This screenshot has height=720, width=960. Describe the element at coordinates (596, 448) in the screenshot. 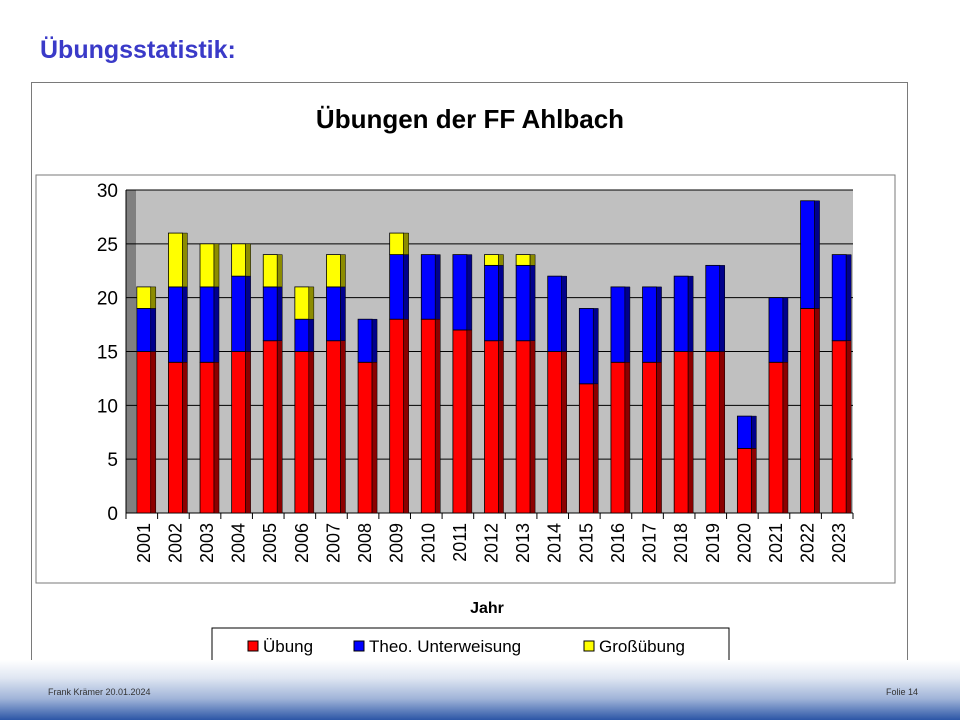

I see `bar-side-2015-s0` at that location.